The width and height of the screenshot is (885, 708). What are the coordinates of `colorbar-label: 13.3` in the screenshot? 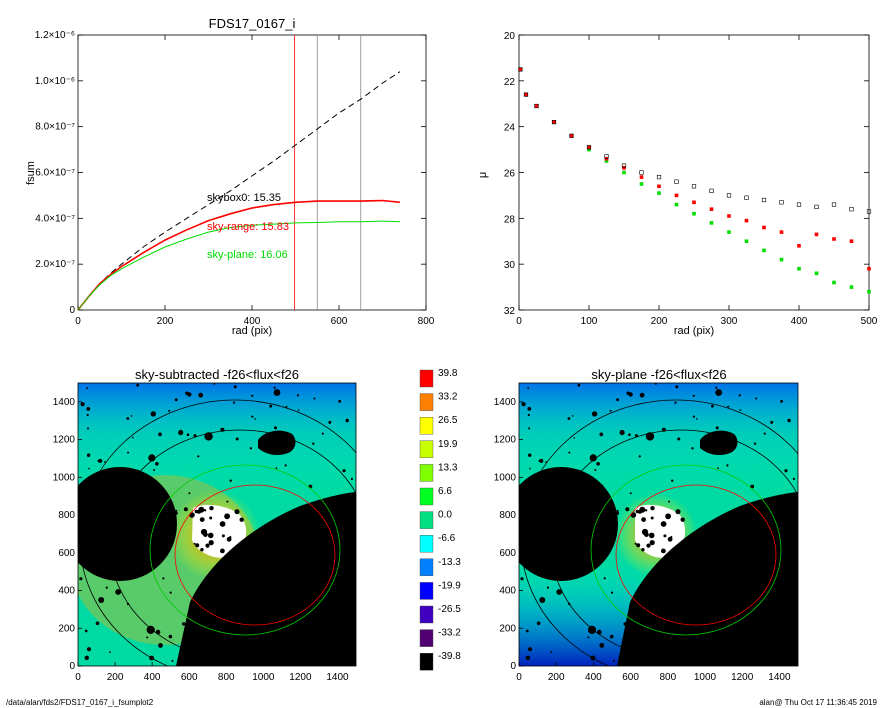 It's located at (448, 467).